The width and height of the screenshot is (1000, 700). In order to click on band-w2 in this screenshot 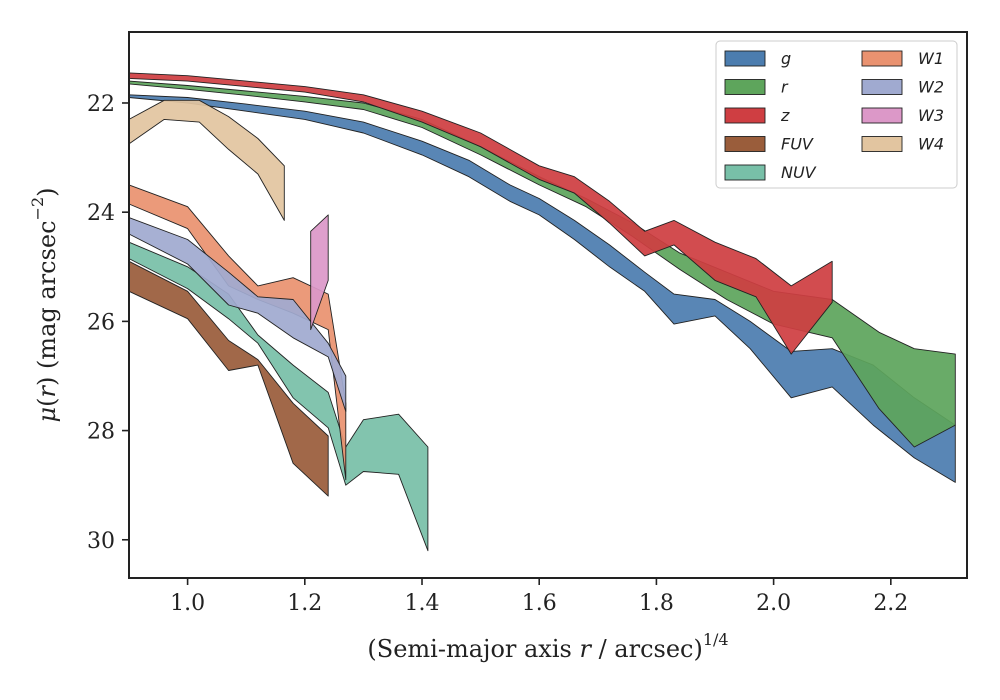, I will do `click(237, 314)`.